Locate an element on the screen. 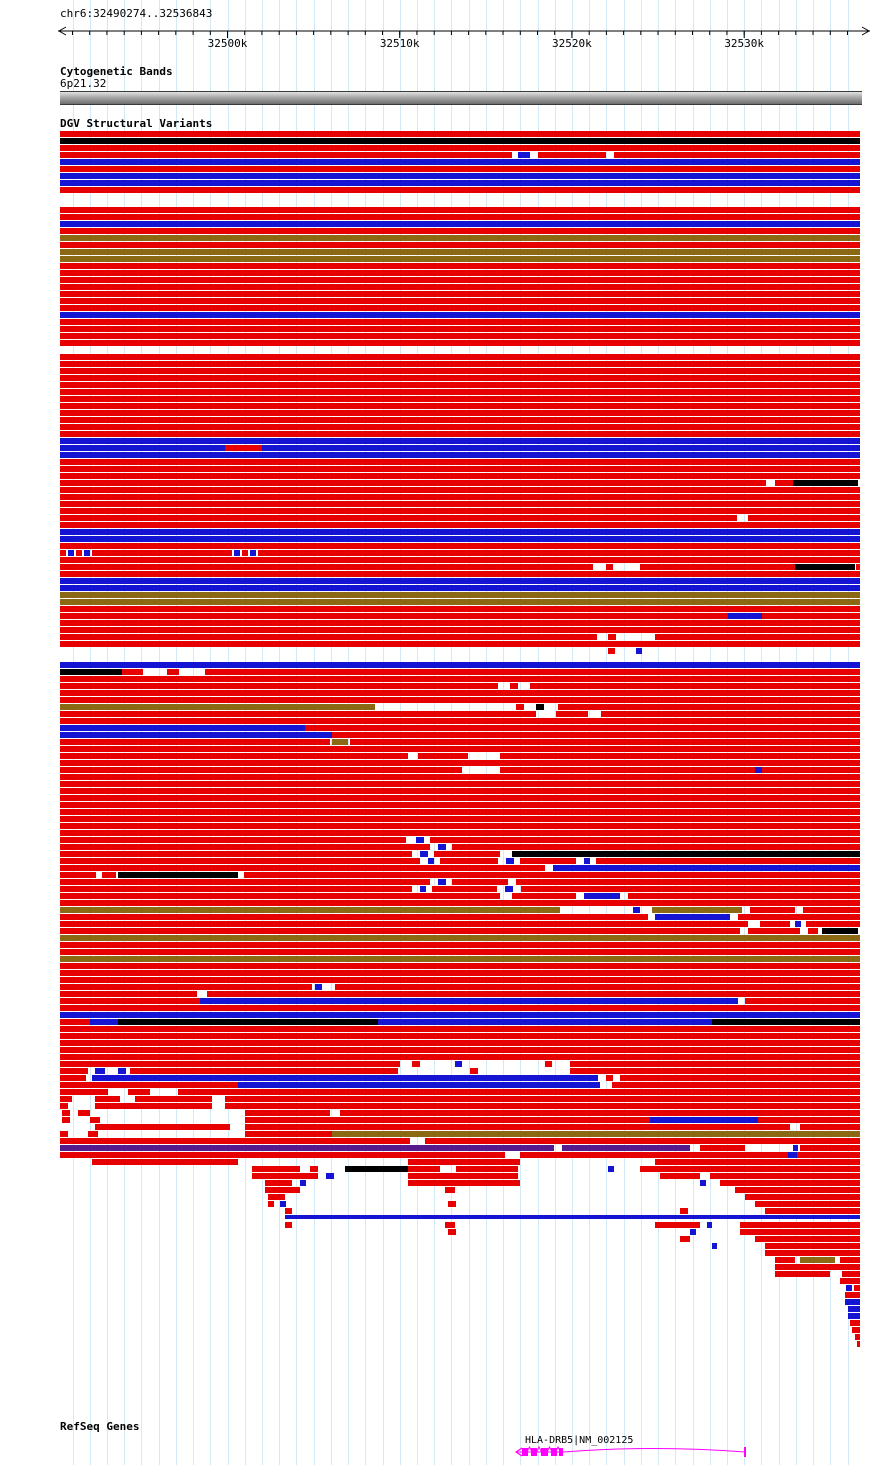 This screenshot has height=1465, width=890. gene-label: HLA-DRB5|NM_002125 is located at coordinates (579, 1440).